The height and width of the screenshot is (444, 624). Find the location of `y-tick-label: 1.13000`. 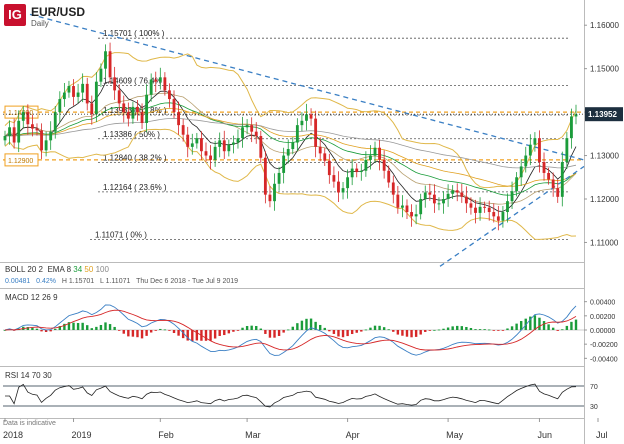

y-tick-label: 1.13000 is located at coordinates (604, 156).